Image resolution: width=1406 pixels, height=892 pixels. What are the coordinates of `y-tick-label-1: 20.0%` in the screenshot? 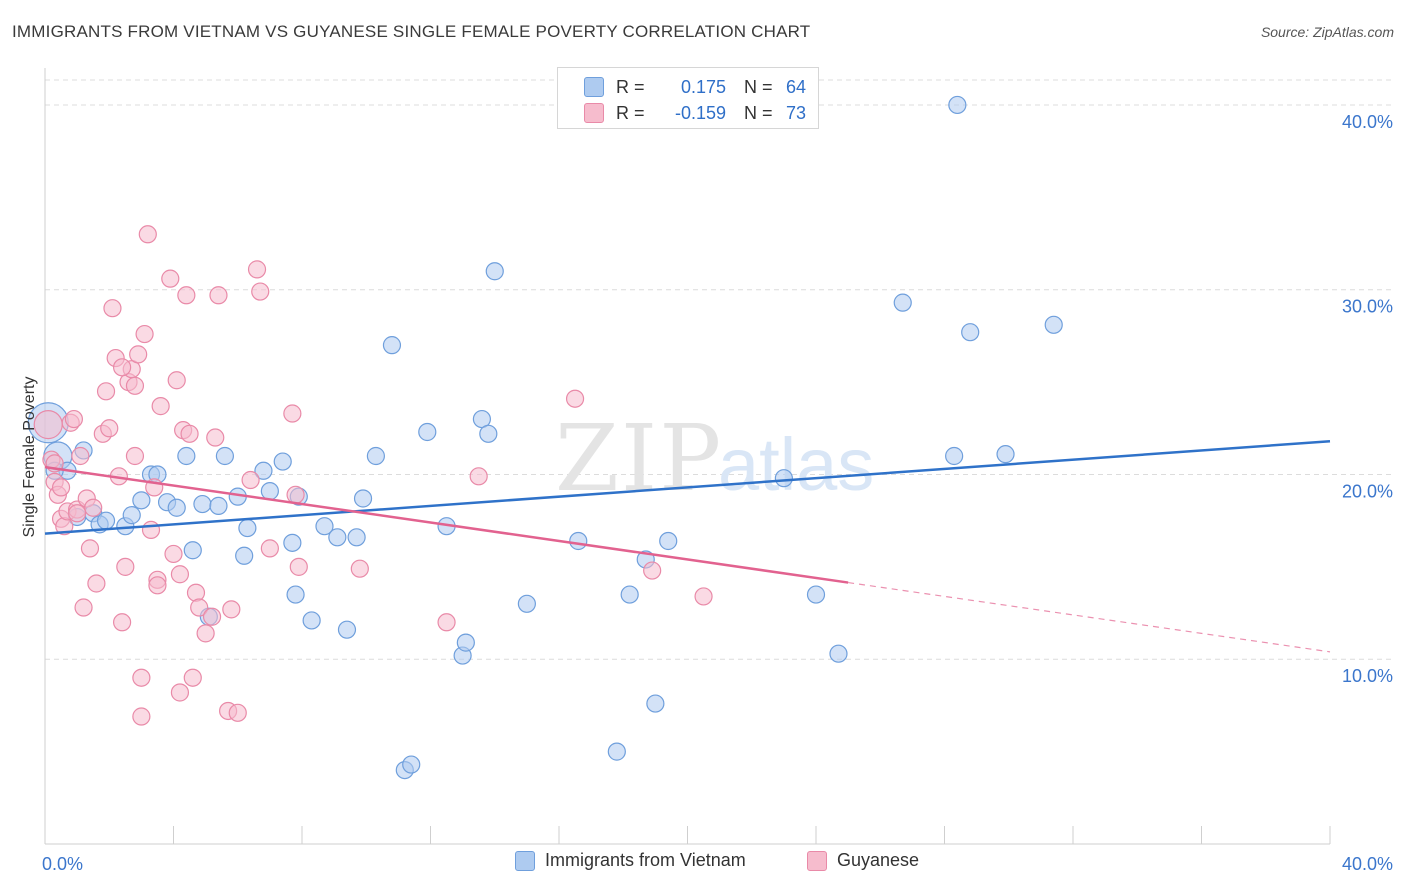 It's located at (1367, 491).